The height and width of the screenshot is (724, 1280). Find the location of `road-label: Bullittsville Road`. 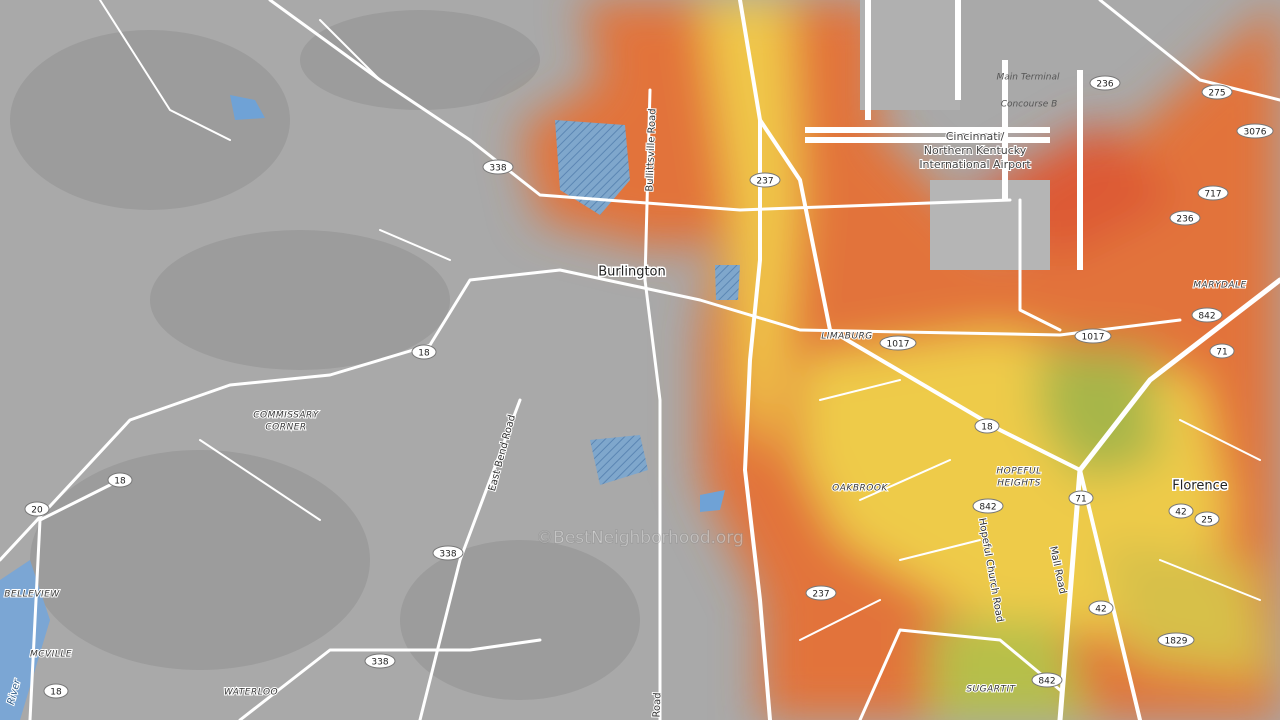

road-label: Bullittsville Road is located at coordinates (652, 150).